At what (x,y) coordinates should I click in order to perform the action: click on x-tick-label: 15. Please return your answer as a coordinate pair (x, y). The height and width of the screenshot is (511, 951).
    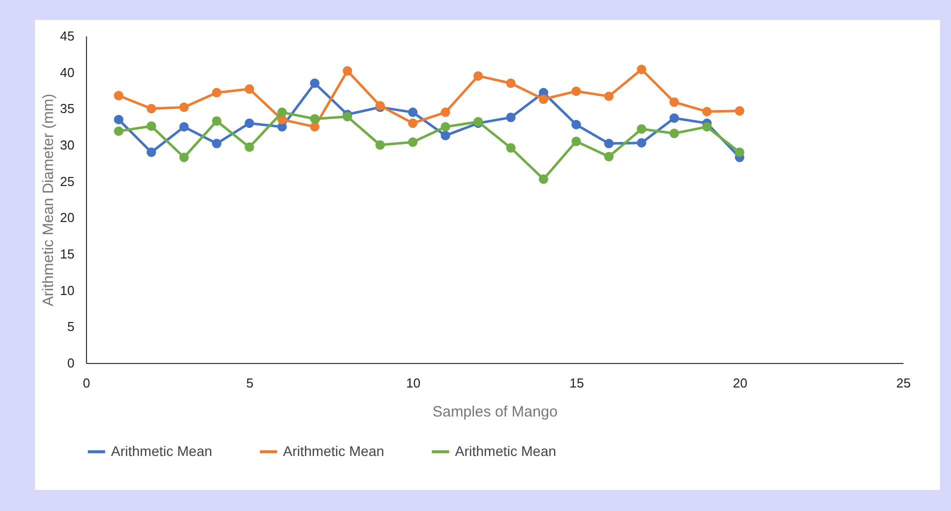
    Looking at the image, I should click on (576, 383).